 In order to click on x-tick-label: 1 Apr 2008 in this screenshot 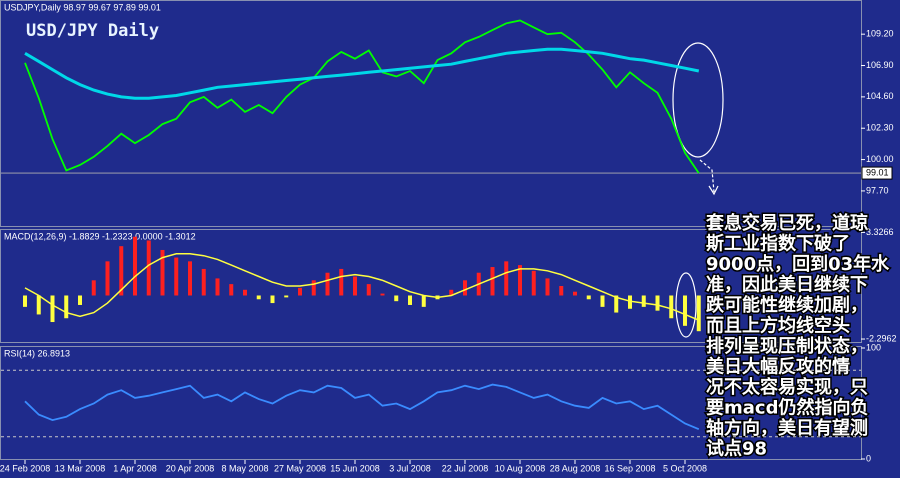, I will do `click(135, 468)`.